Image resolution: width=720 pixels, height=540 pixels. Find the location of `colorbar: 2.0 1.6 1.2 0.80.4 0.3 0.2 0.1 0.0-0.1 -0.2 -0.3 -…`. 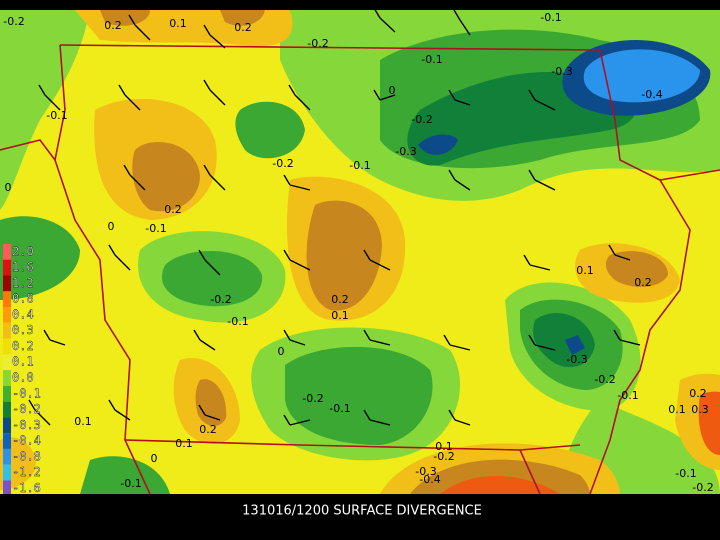

colorbar: 2.0 1.6 1.2 0.80.4 0.3 0.2 0.1 0.0-0.1 -0.2 -0.3 -… is located at coordinates (22, 378).